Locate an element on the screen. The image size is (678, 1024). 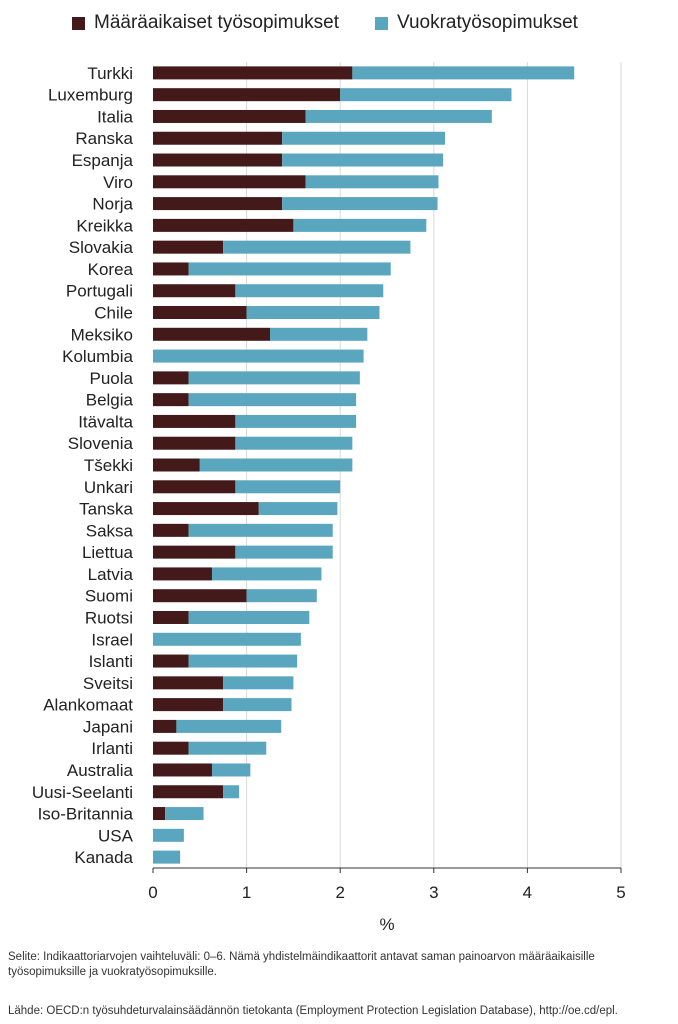
category-label: Chile is located at coordinates (113, 313).